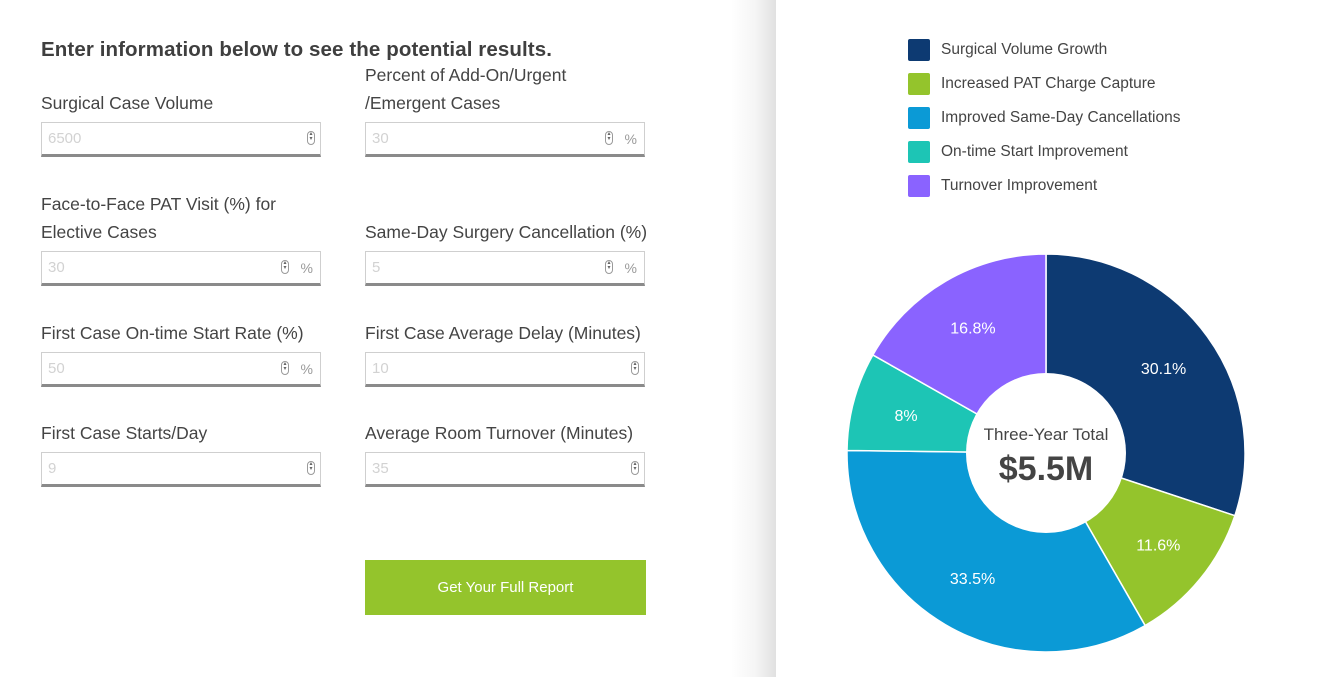  I want to click on donut-hole, so click(1046, 453).